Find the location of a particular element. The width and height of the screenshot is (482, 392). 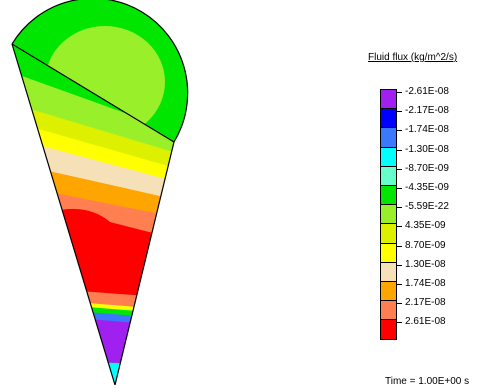

legend-label: 8.70E-09 is located at coordinates (425, 245).